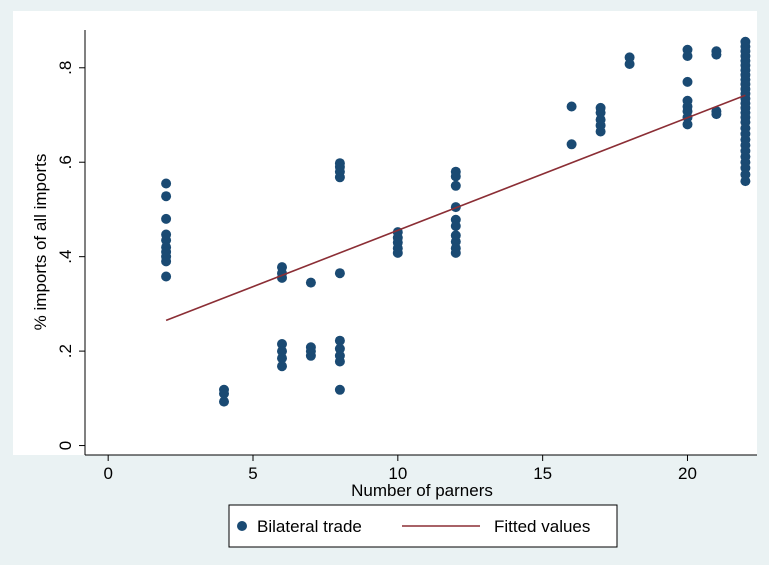 The height and width of the screenshot is (565, 769). Describe the element at coordinates (542, 473) in the screenshot. I see `x-tick-label: 15` at that location.